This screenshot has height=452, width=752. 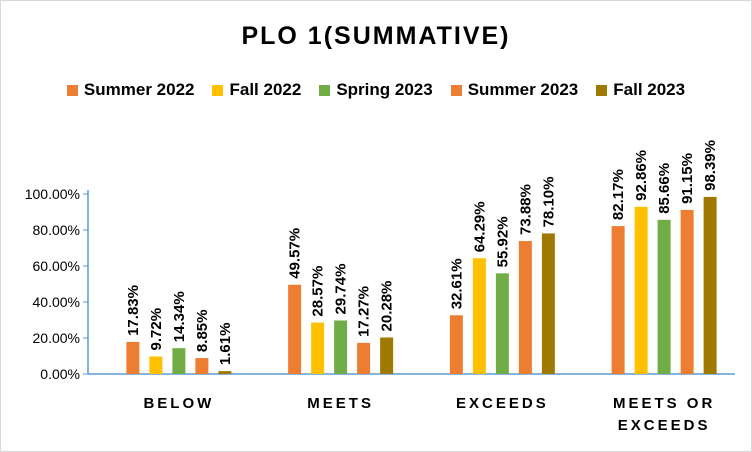 I want to click on data-label: 29.74%, so click(x=341, y=289).